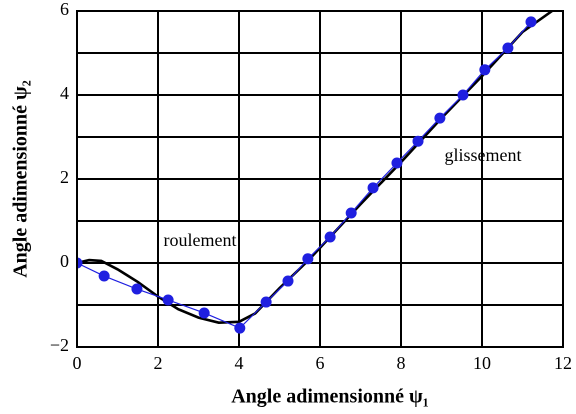 The image size is (576, 414). I want to click on x-tick-label: 2, so click(158, 363).